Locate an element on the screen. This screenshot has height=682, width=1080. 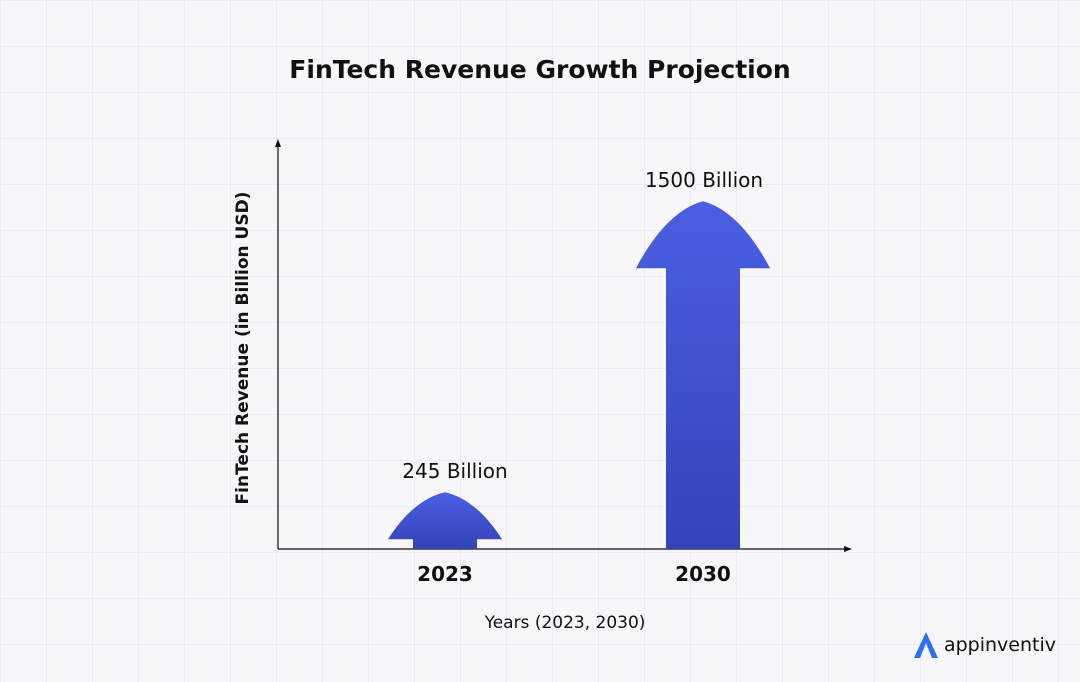
brand-logo: appinventiv is located at coordinates (984, 645).